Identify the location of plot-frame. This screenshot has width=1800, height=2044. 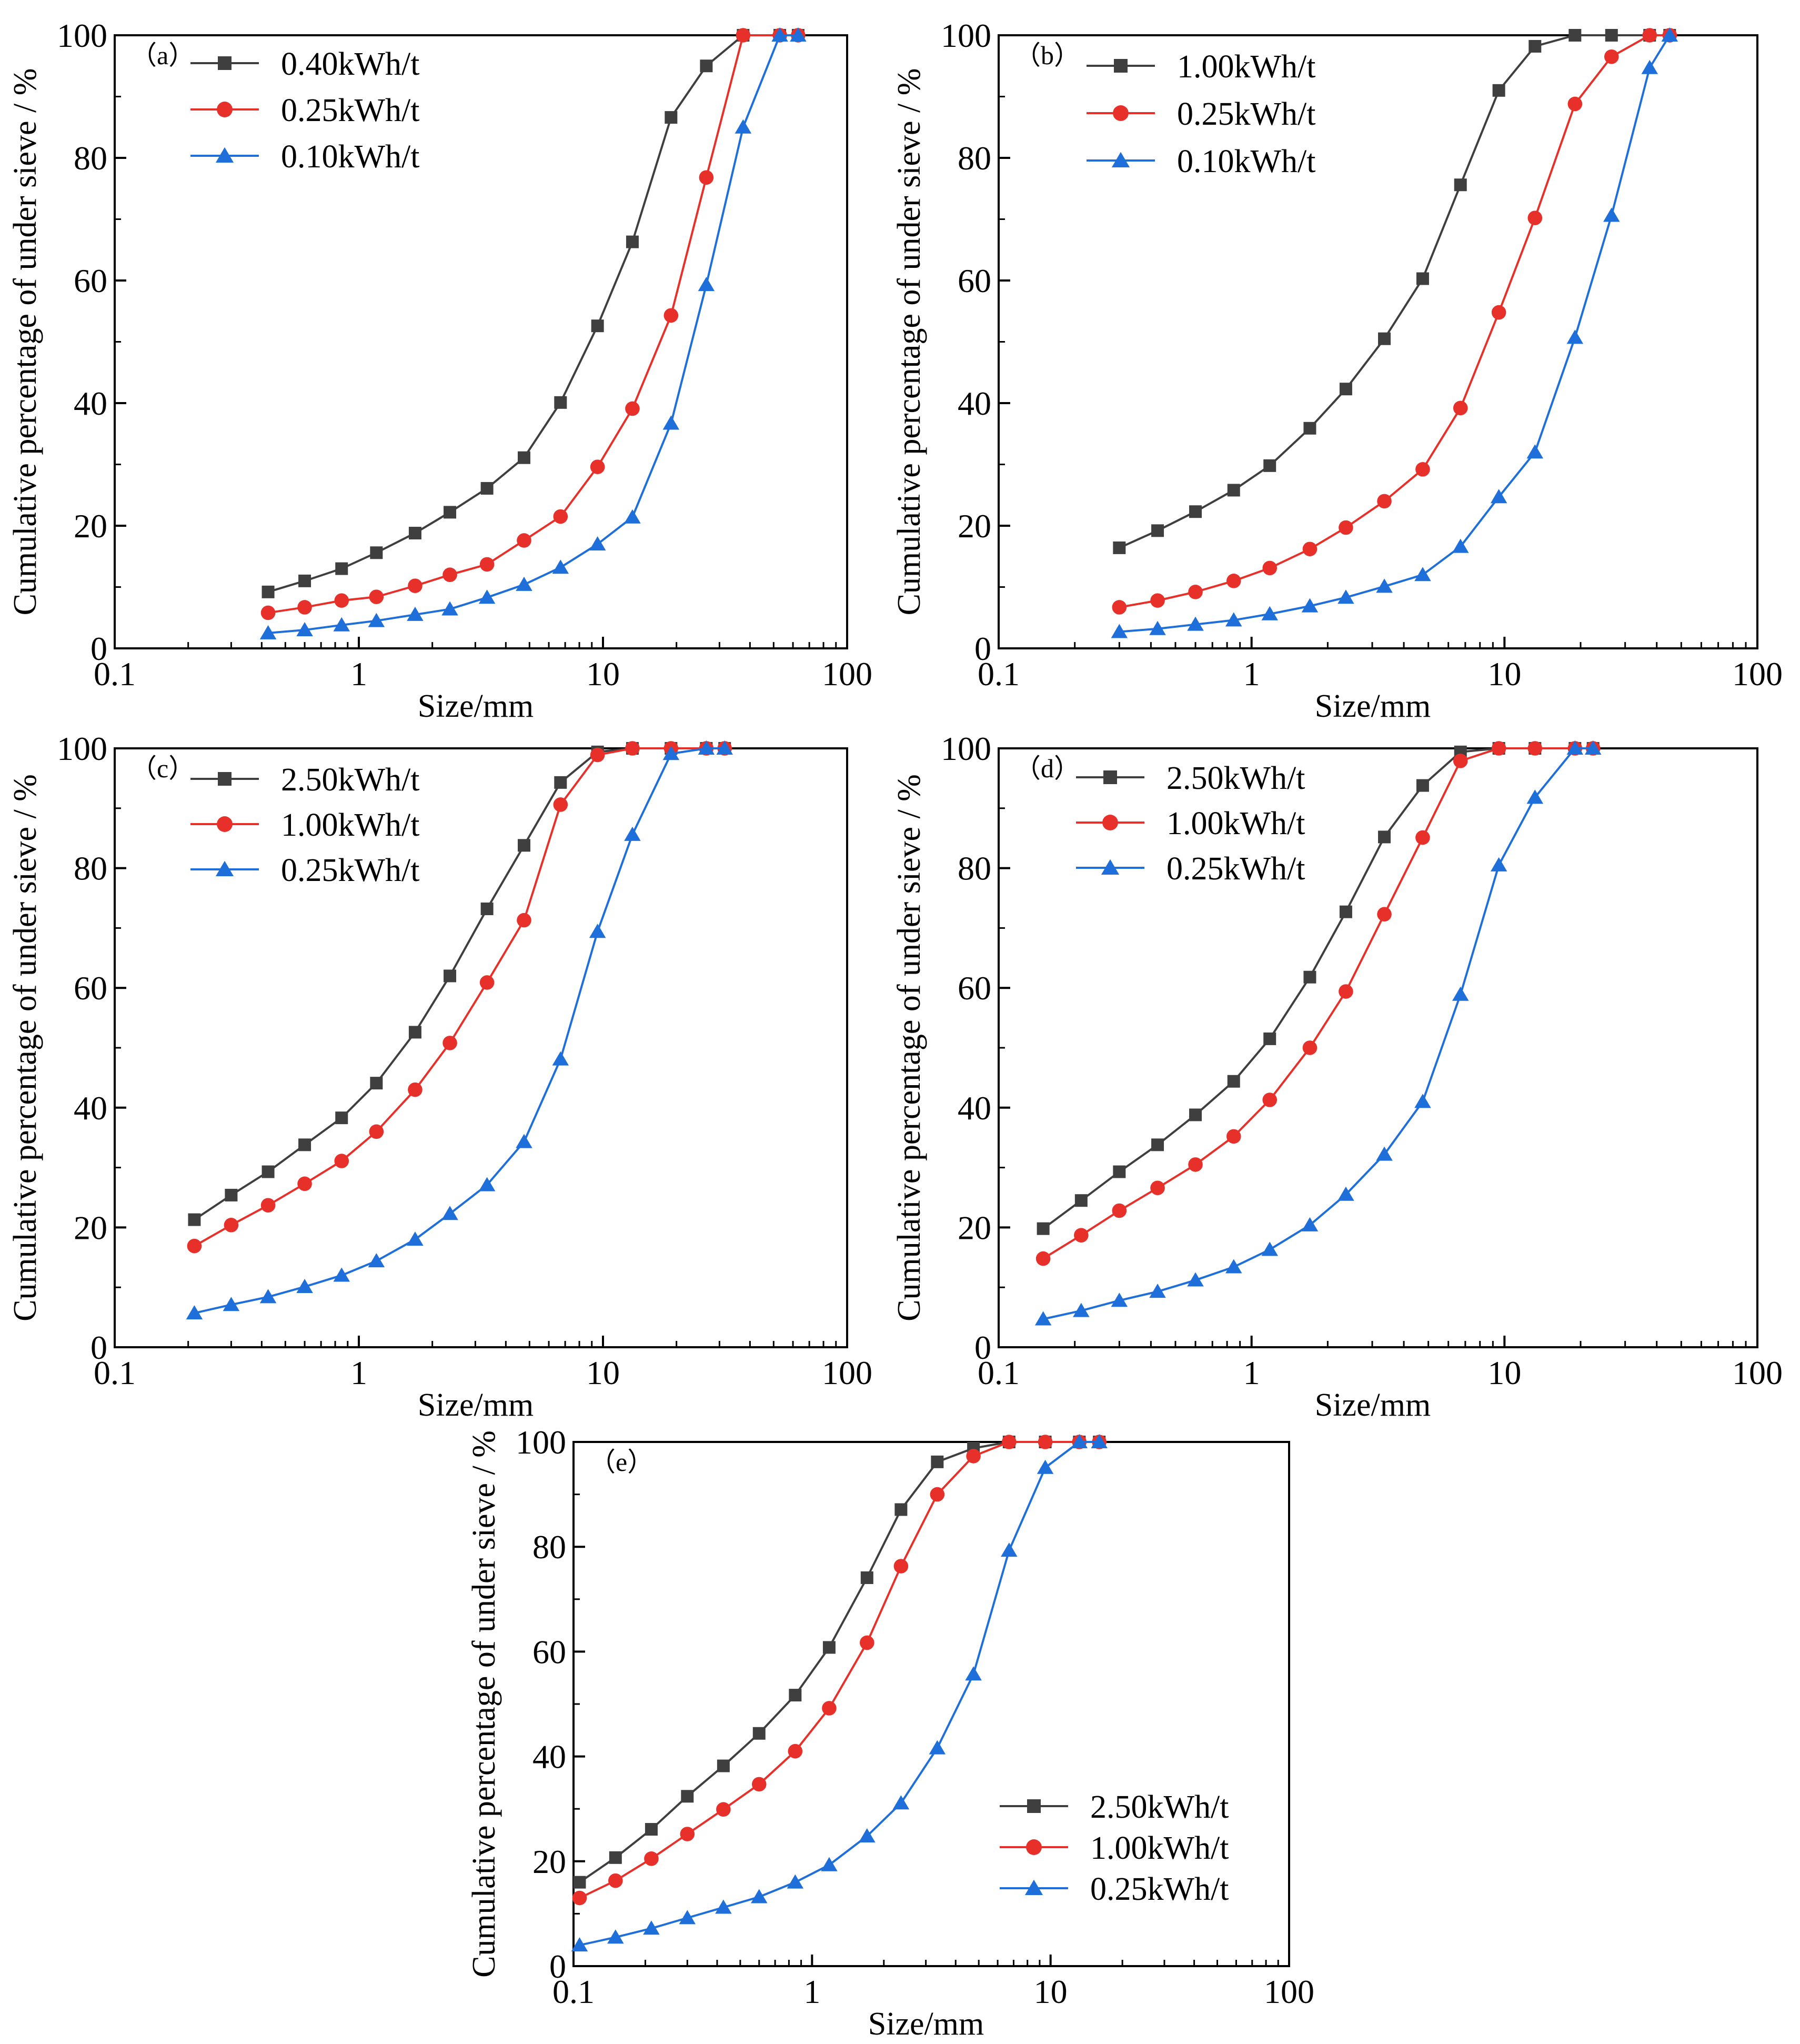
(481, 341).